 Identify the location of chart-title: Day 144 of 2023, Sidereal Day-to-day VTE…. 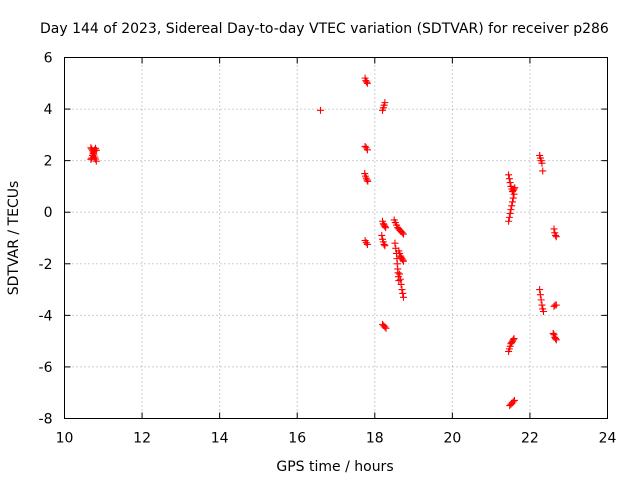
(324, 29).